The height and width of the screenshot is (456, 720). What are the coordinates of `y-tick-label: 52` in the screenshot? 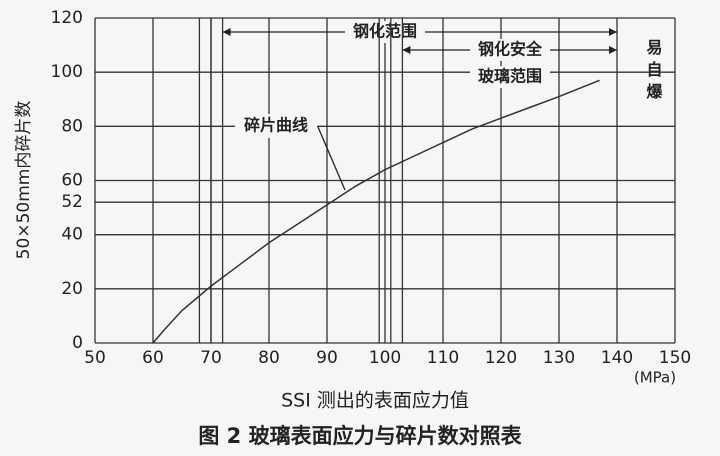 It's located at (72, 202).